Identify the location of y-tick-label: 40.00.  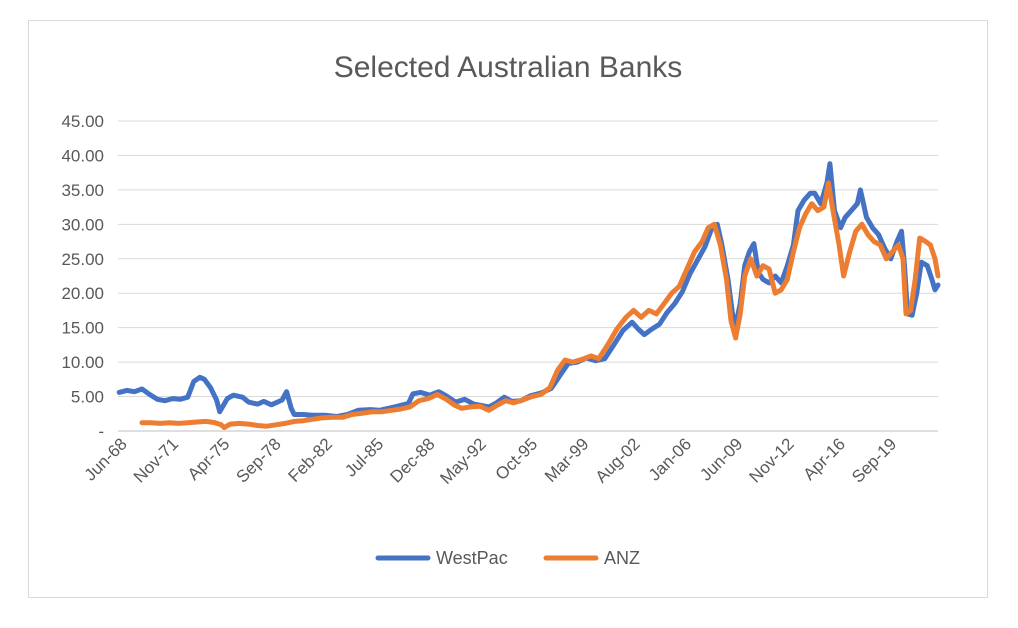
(82, 155).